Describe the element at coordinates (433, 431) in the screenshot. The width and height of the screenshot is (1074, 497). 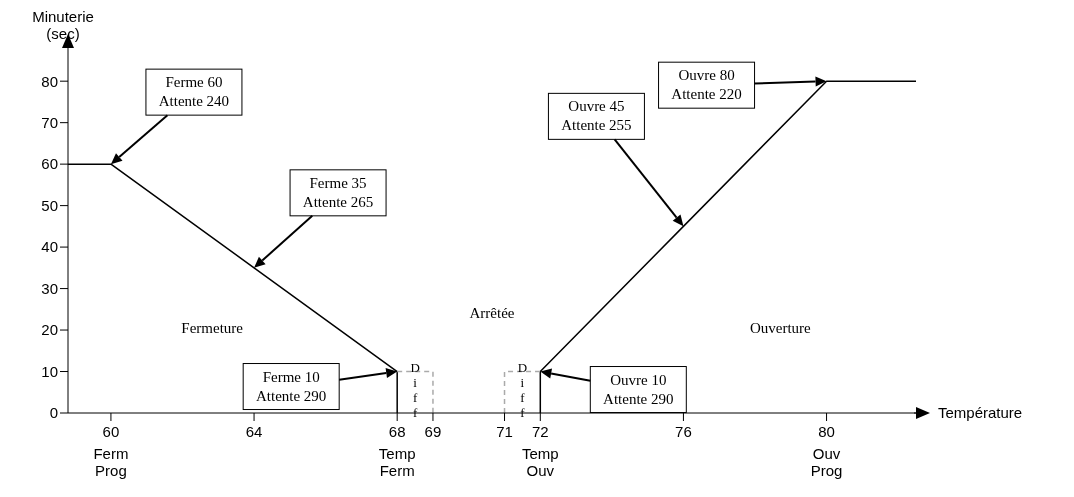
I see `x-tick-label: 69` at that location.